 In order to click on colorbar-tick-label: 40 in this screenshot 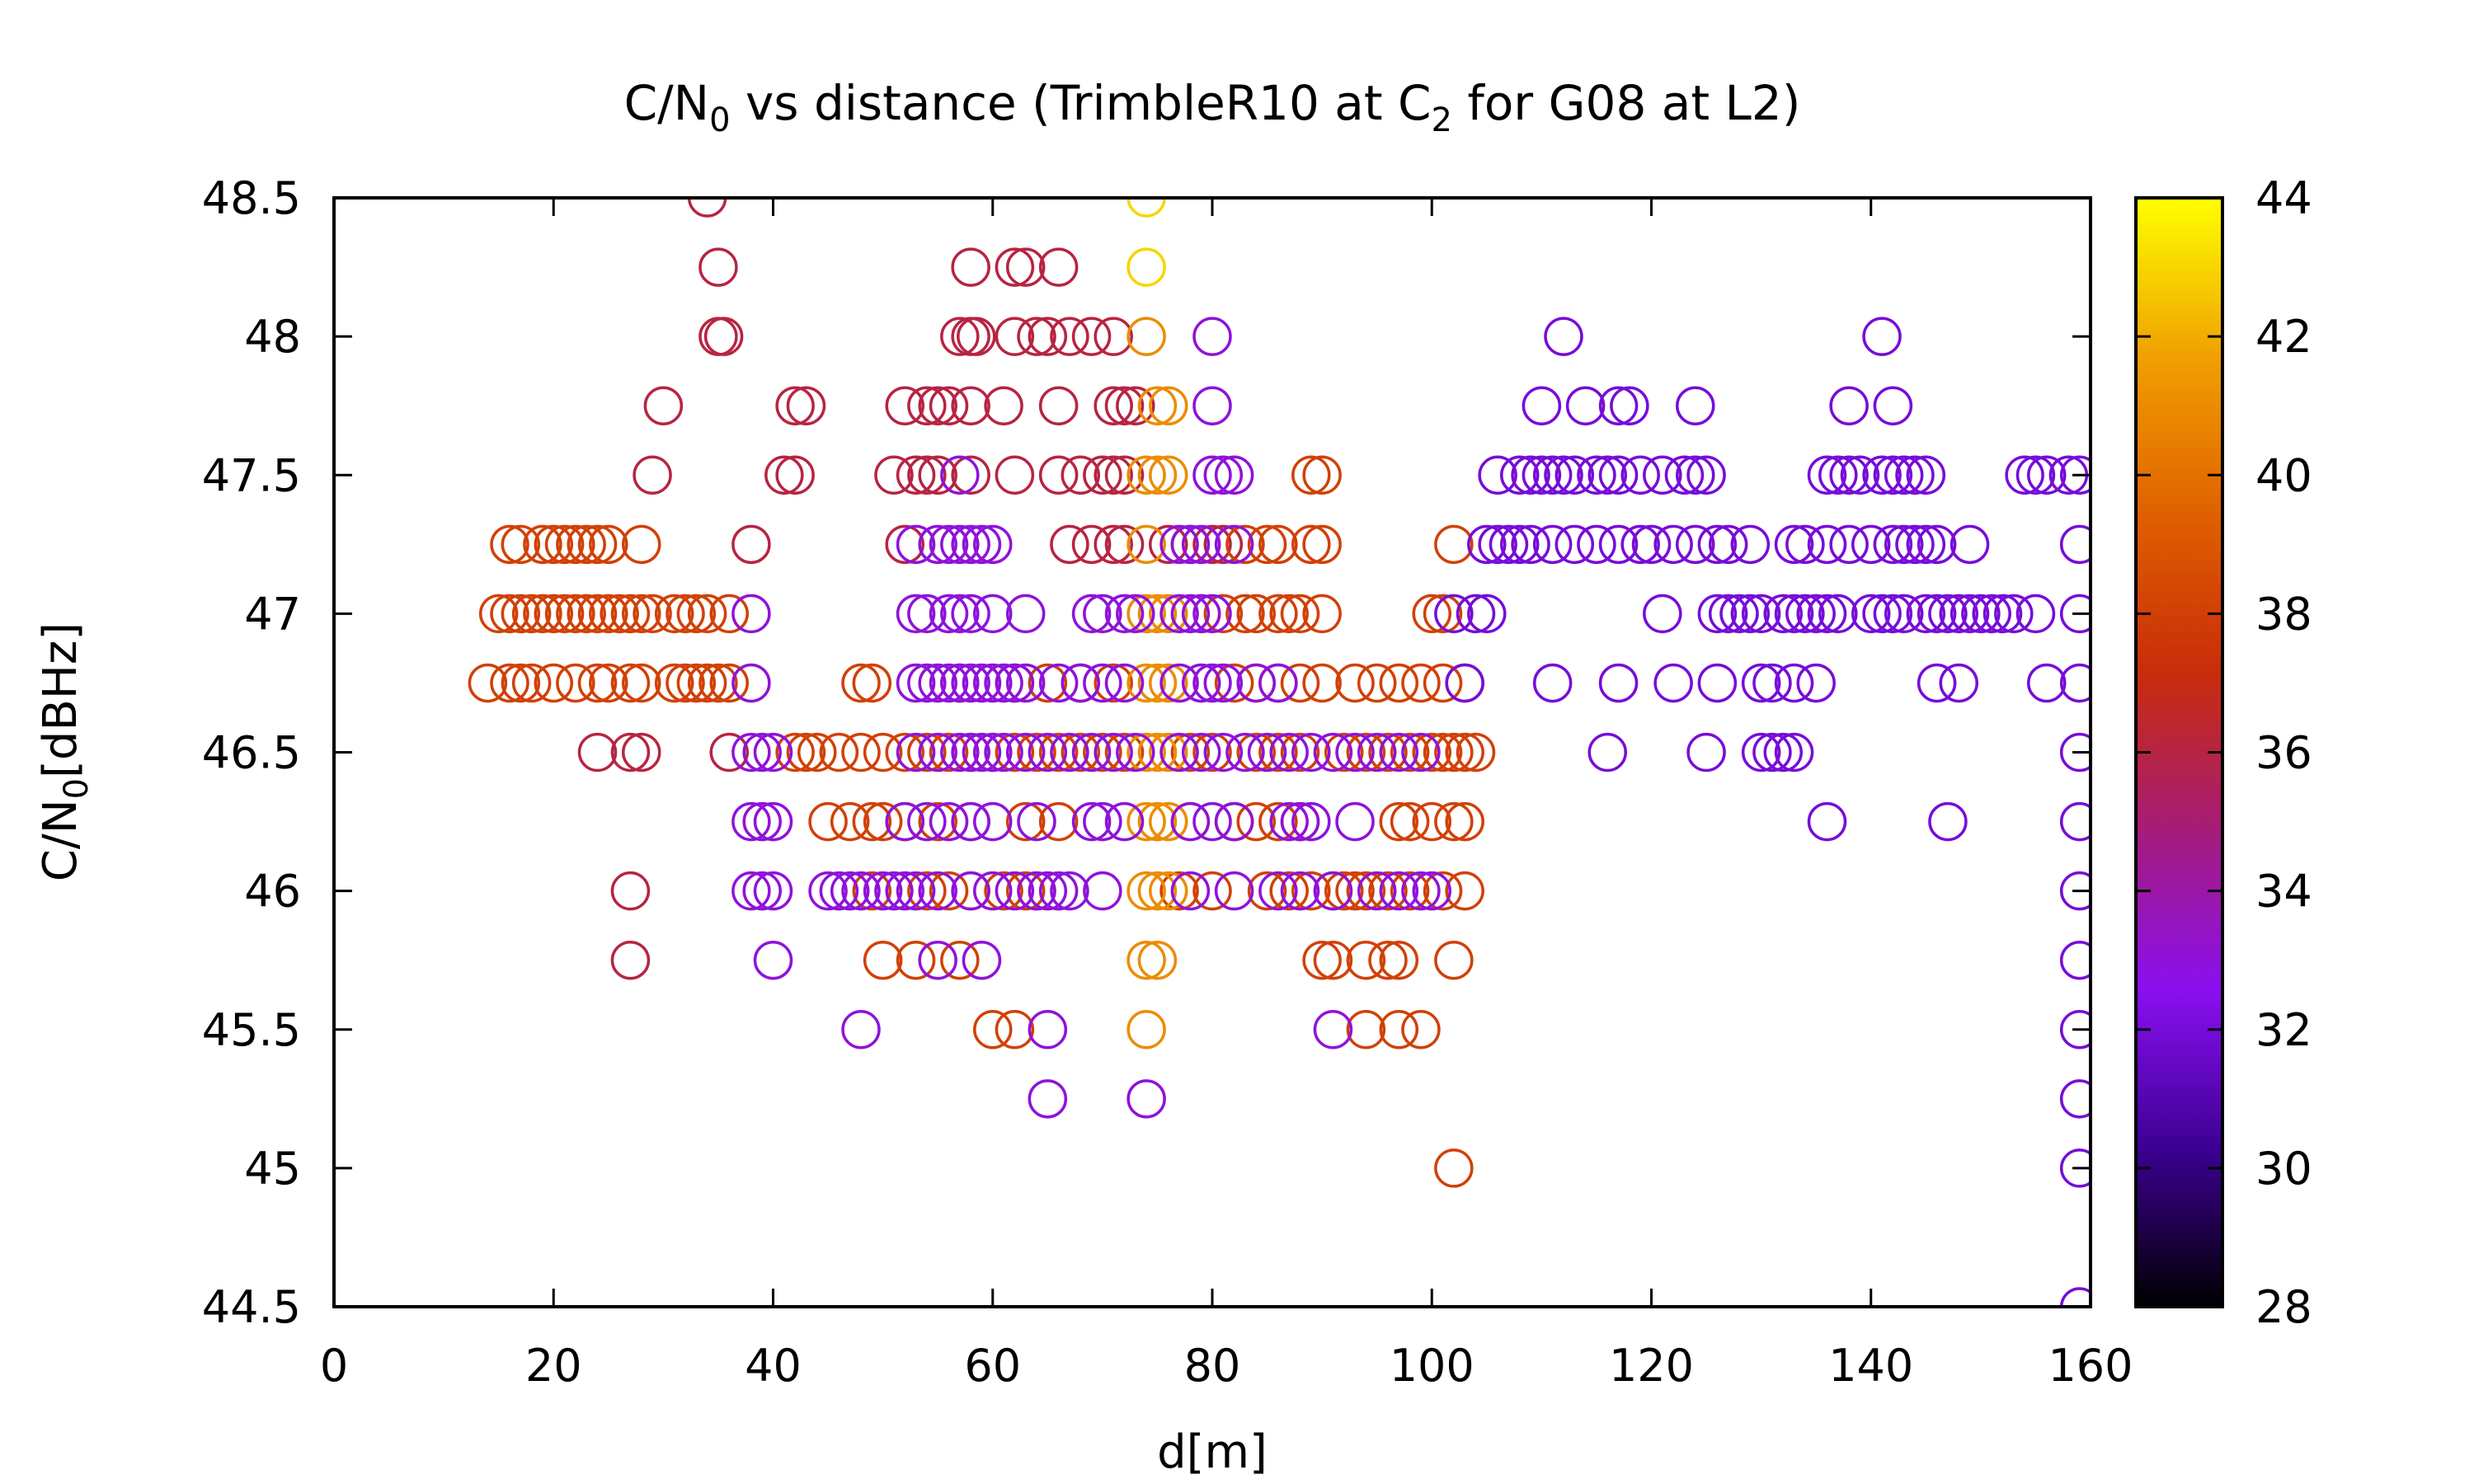, I will do `click(2283, 475)`.